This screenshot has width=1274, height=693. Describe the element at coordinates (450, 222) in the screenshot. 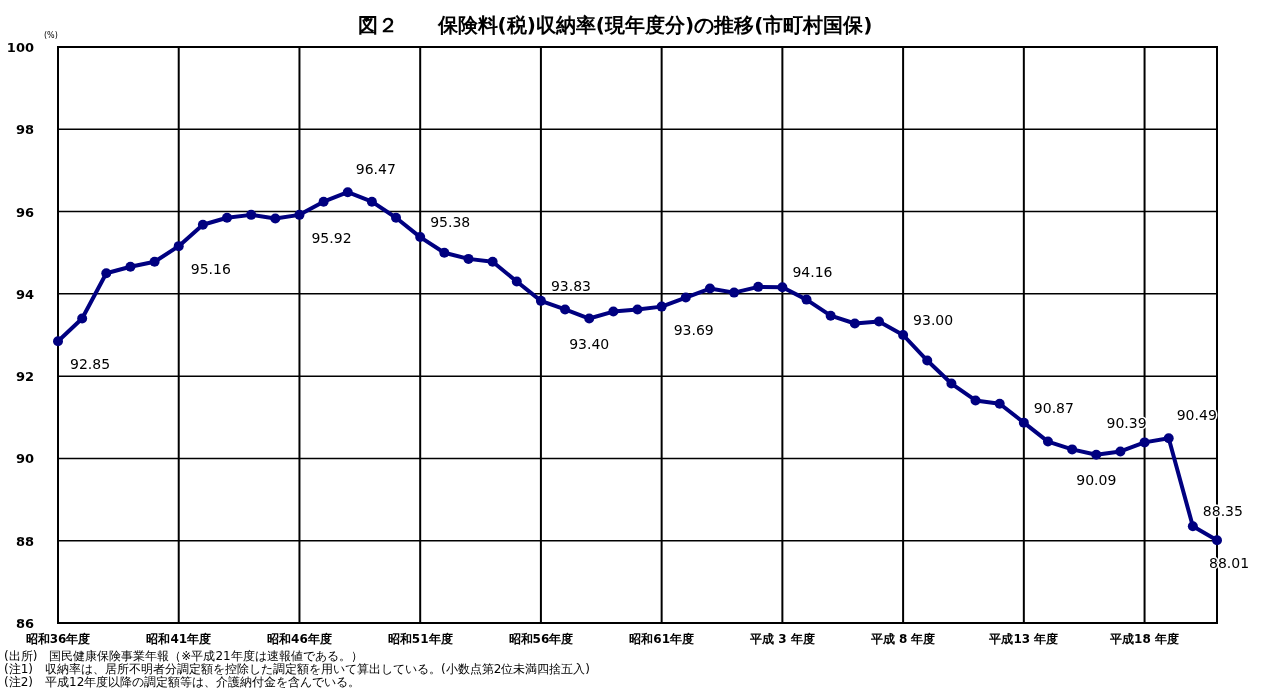

I see `data-label: 95.38` at that location.